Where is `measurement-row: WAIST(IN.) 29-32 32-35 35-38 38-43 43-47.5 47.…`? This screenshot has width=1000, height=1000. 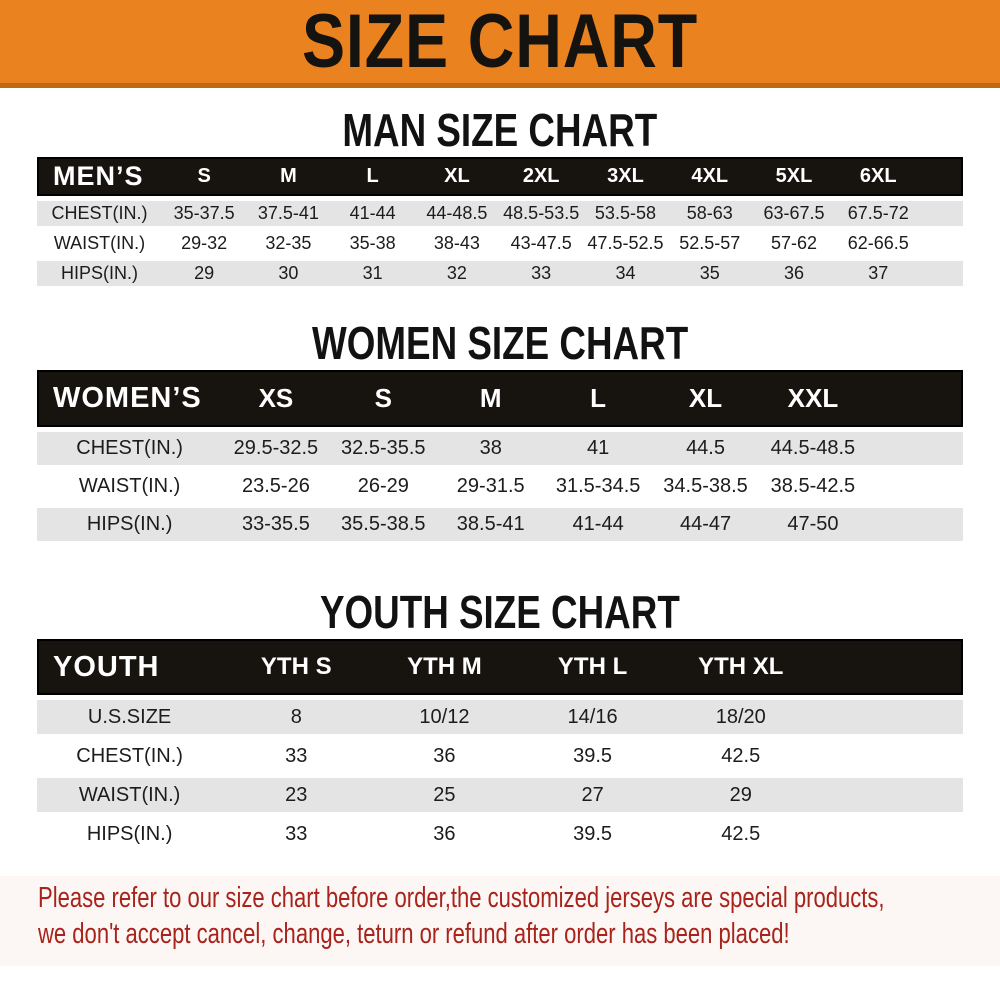
measurement-row: WAIST(IN.) 29-32 32-35 35-38 38-43 43-47.5 47.… is located at coordinates (500, 243).